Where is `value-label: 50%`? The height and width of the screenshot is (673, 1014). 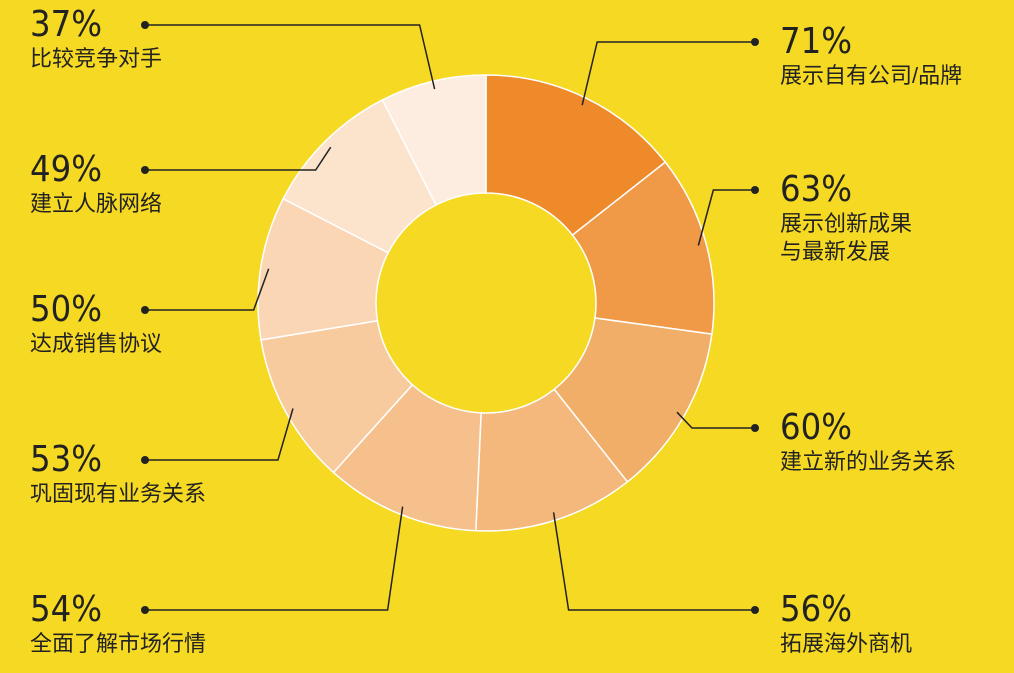
value-label: 50% is located at coordinates (66, 309).